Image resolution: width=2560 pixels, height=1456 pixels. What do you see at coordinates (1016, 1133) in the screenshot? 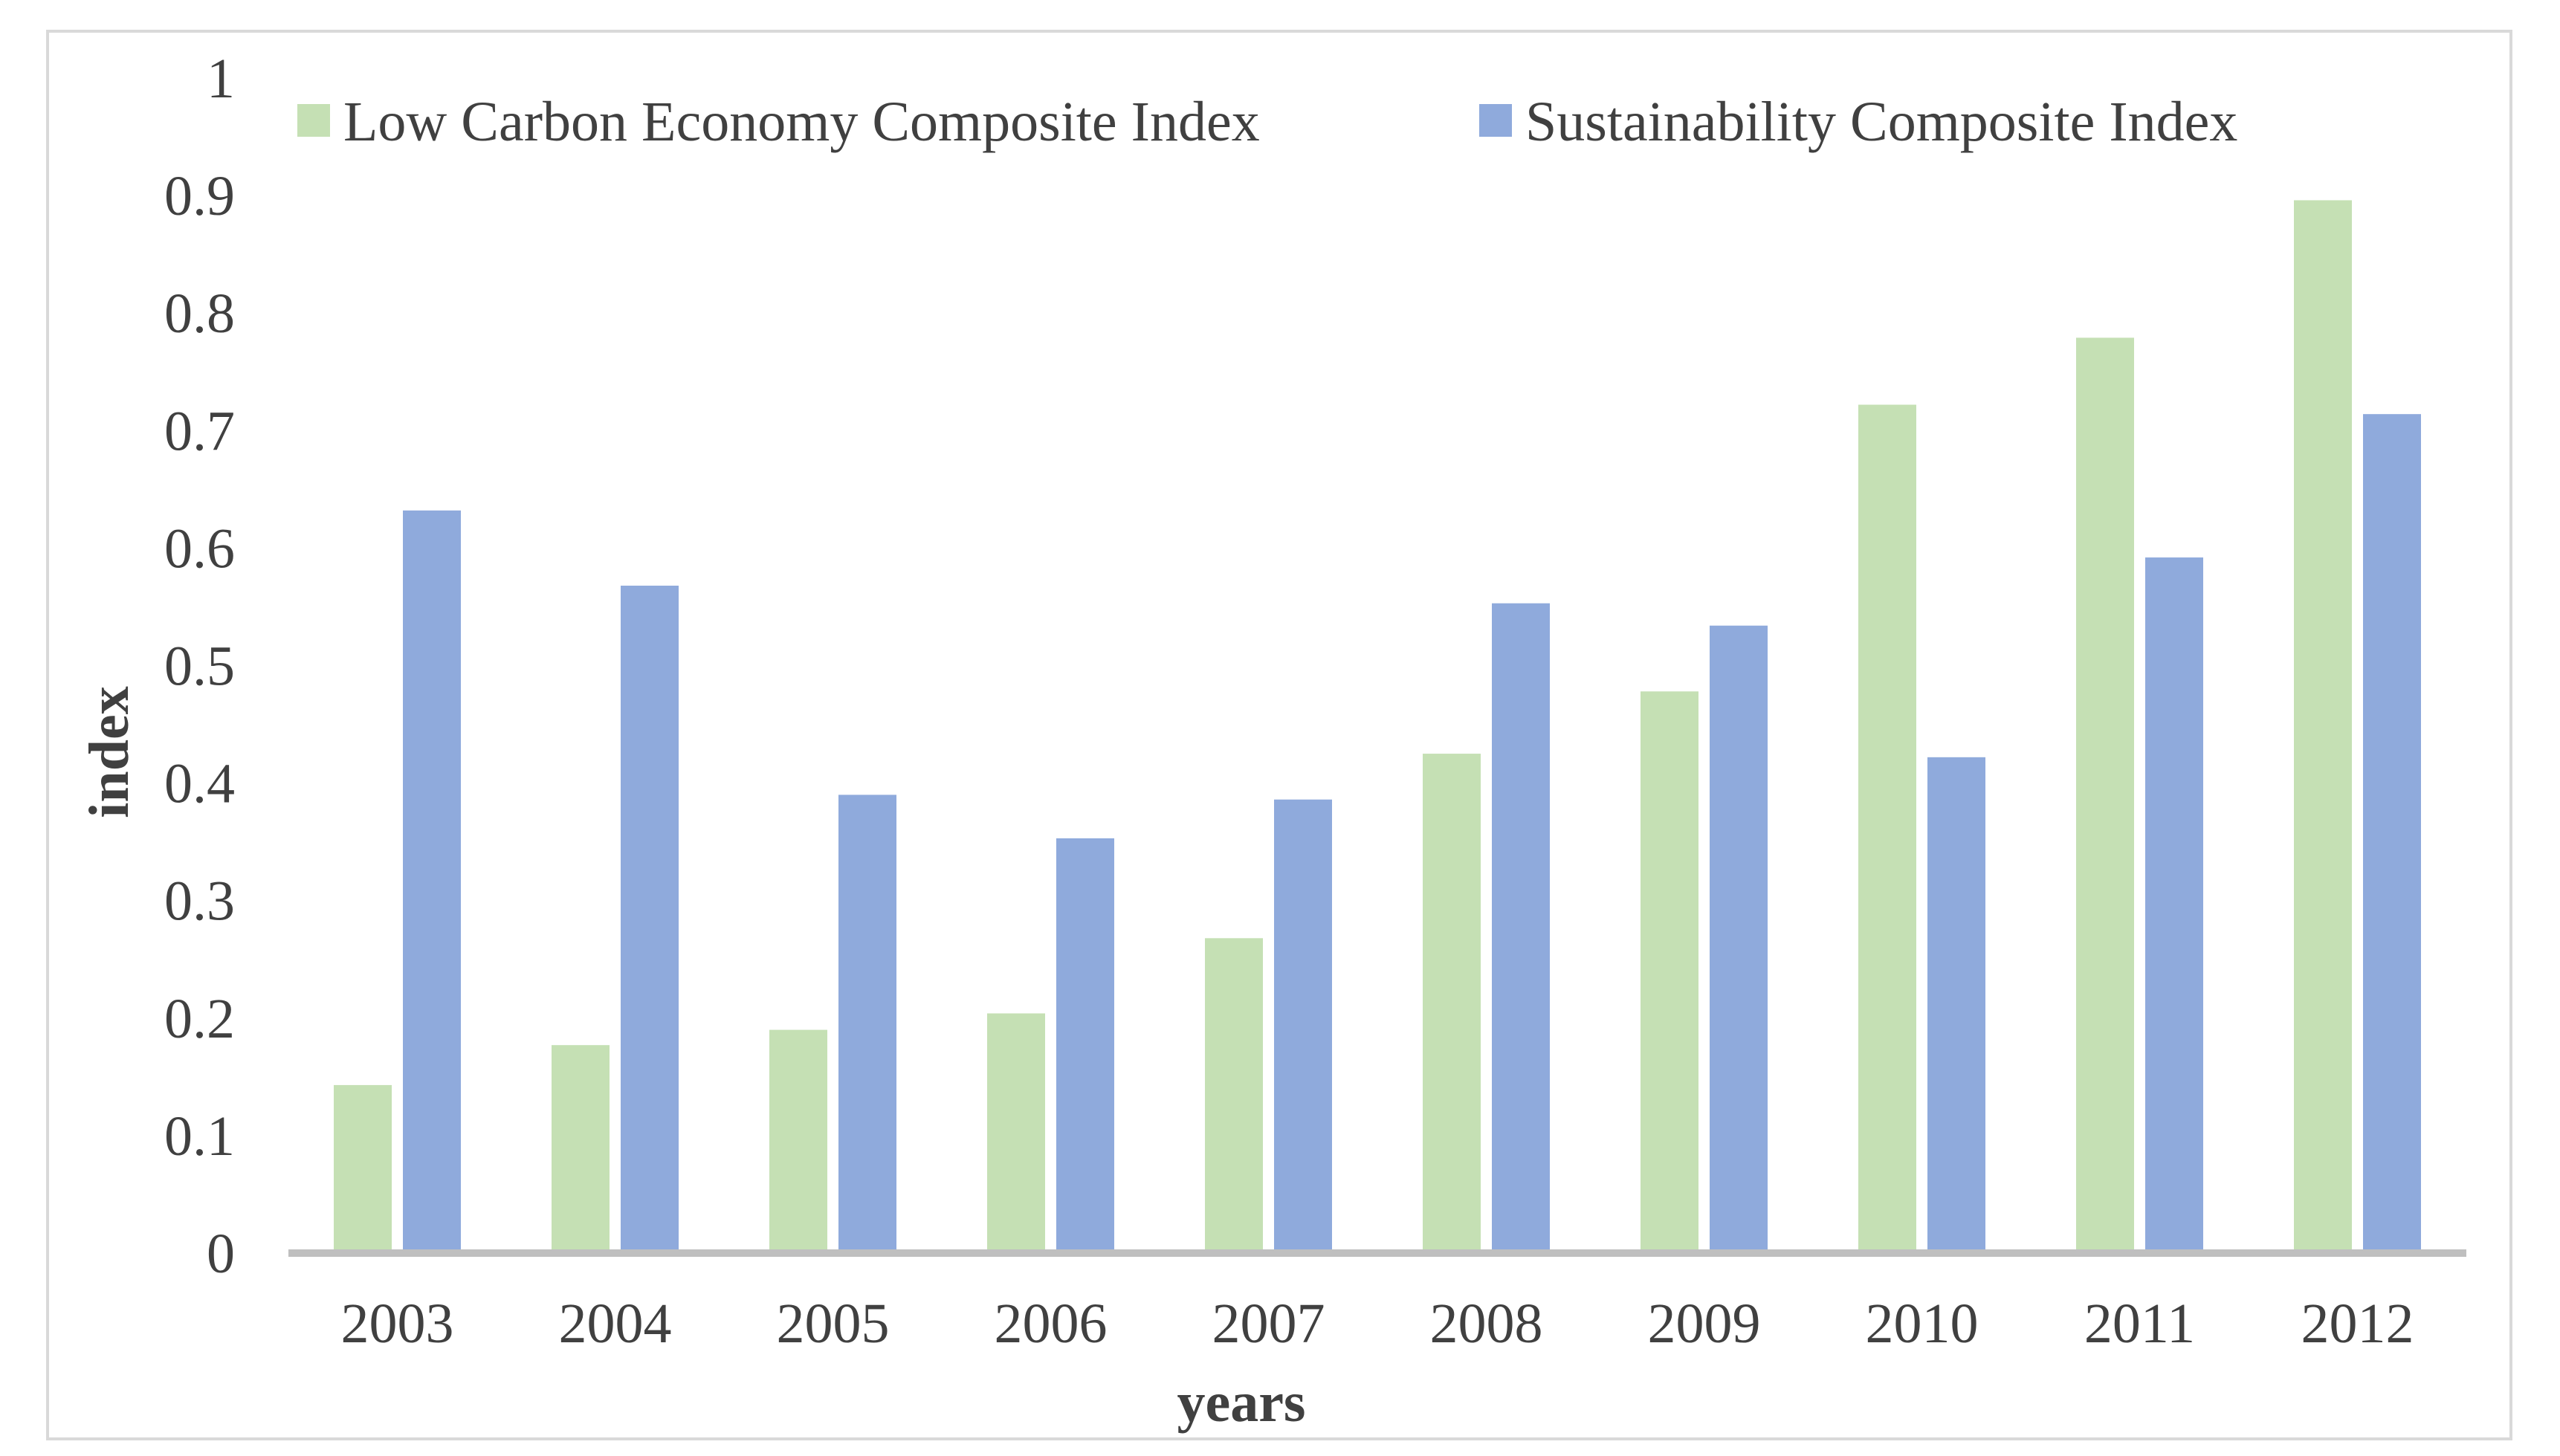
I see `bar-low-carbon-2006` at bounding box center [1016, 1133].